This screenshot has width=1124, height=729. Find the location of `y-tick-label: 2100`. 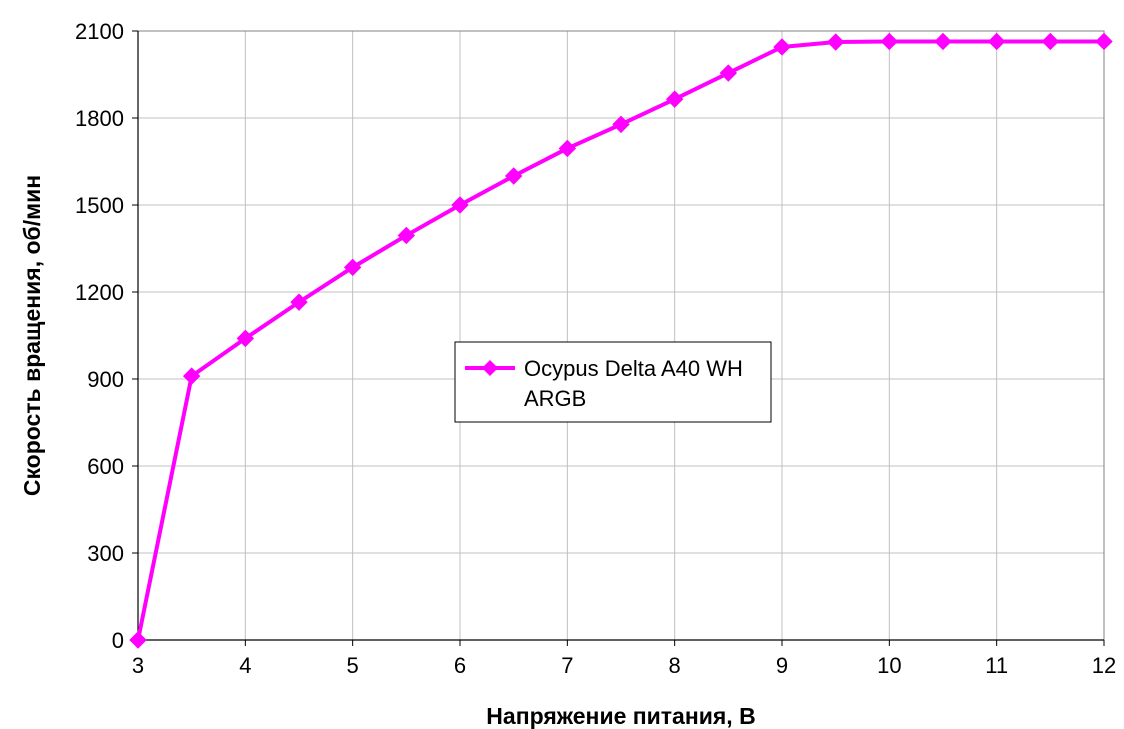

y-tick-label: 2100 is located at coordinates (99, 31).